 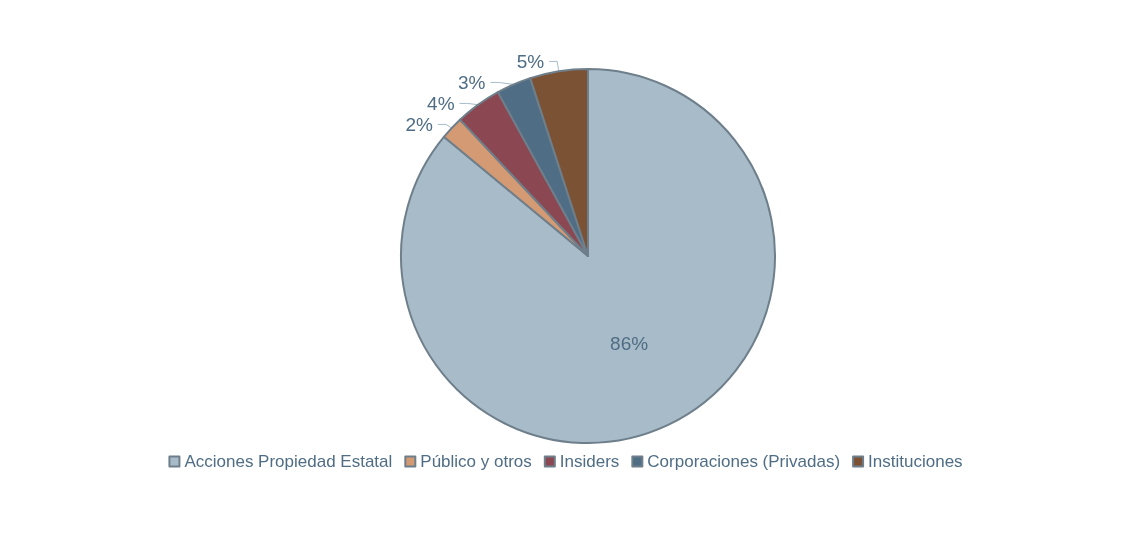 I want to click on legend-label: Insiders, so click(x=589, y=461).